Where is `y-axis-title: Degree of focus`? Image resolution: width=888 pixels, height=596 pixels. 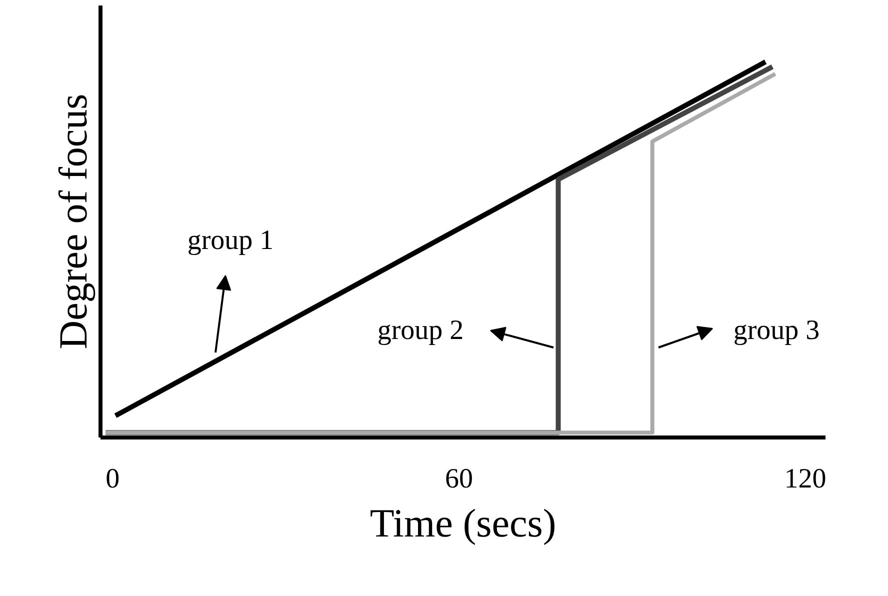 y-axis-title: Degree of focus is located at coordinates (73, 222).